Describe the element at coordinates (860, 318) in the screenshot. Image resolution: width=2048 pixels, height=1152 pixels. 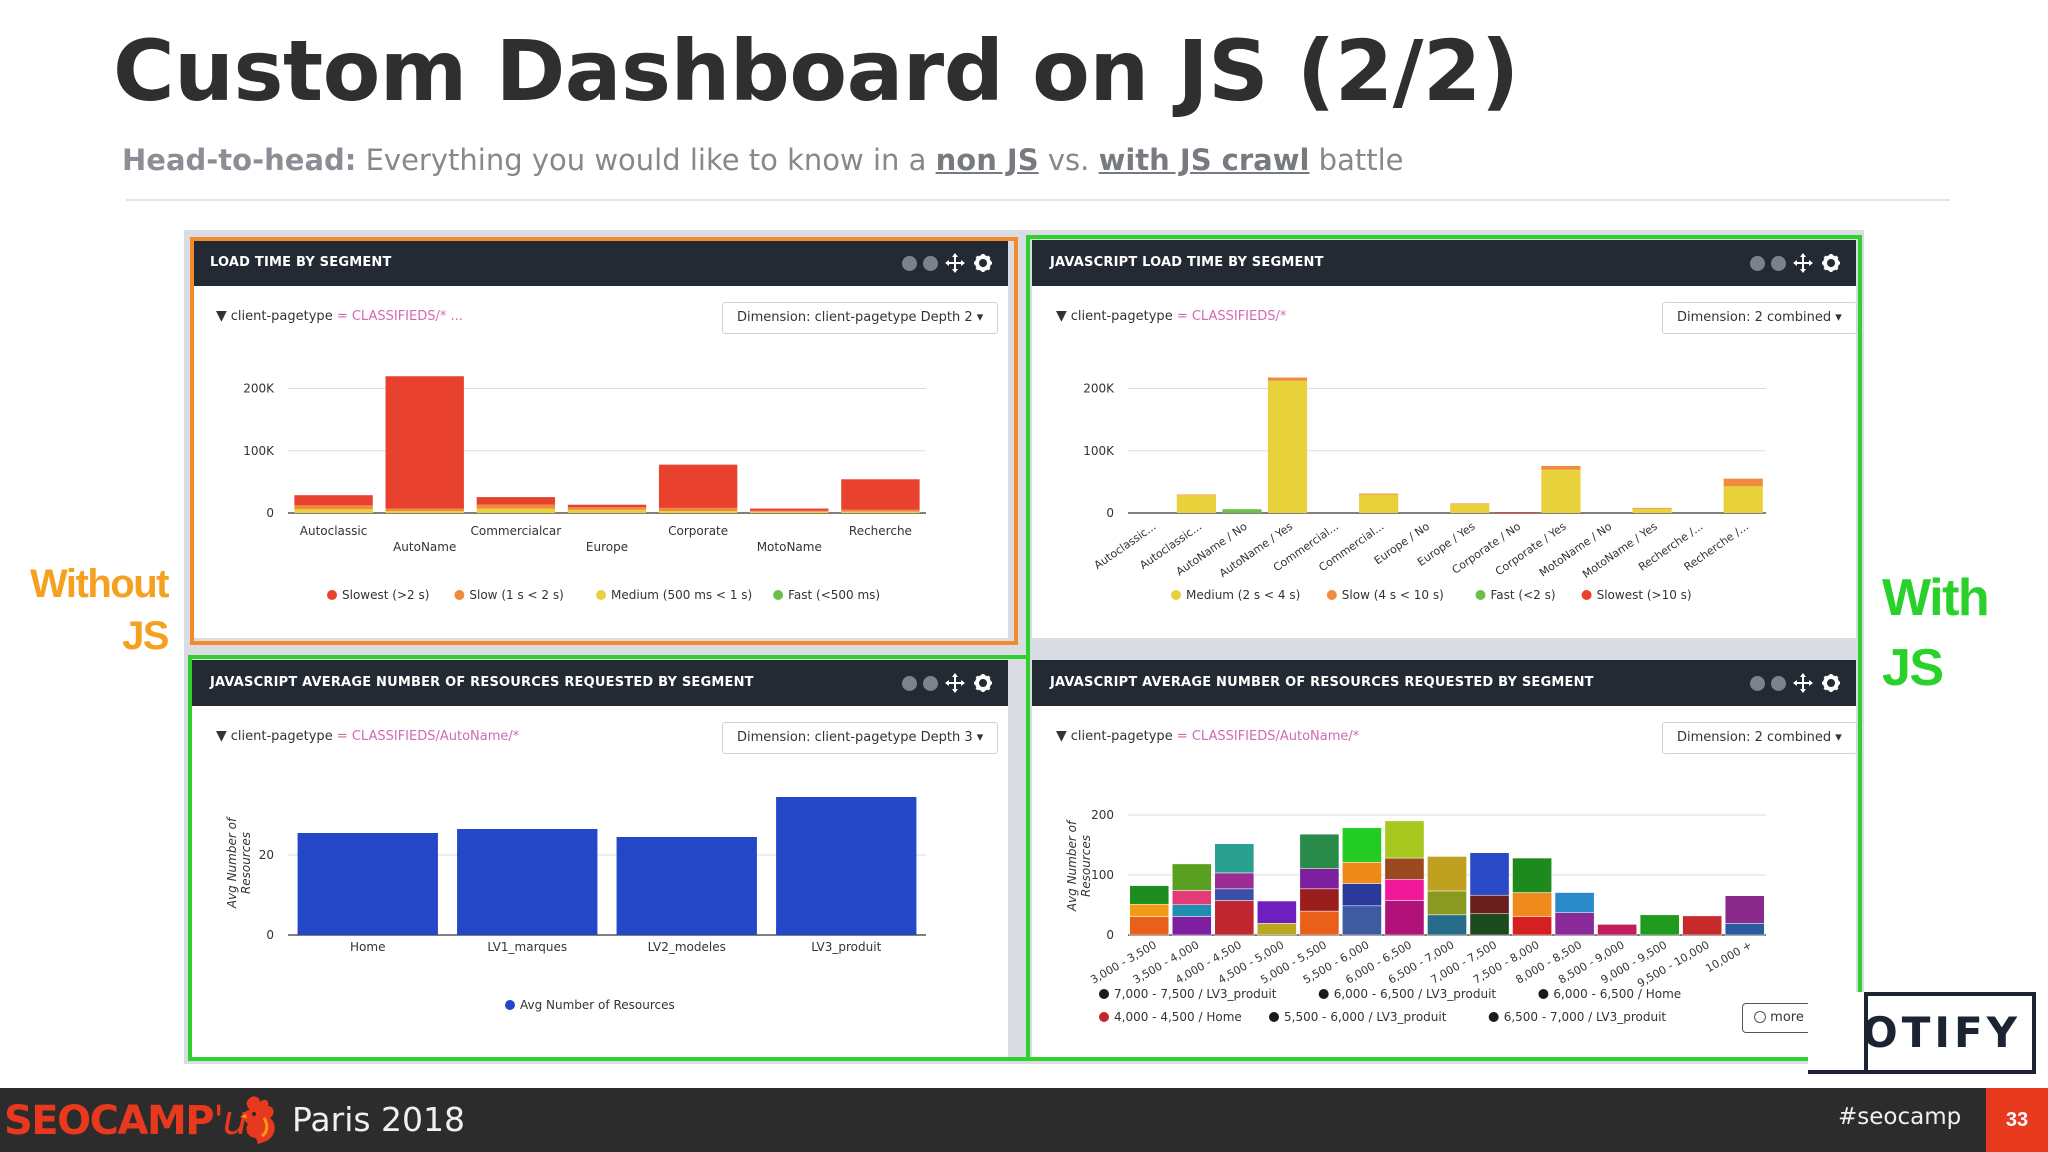
I see `dimension-select: Dimension: client-pagetype Depth 2 ▾` at that location.